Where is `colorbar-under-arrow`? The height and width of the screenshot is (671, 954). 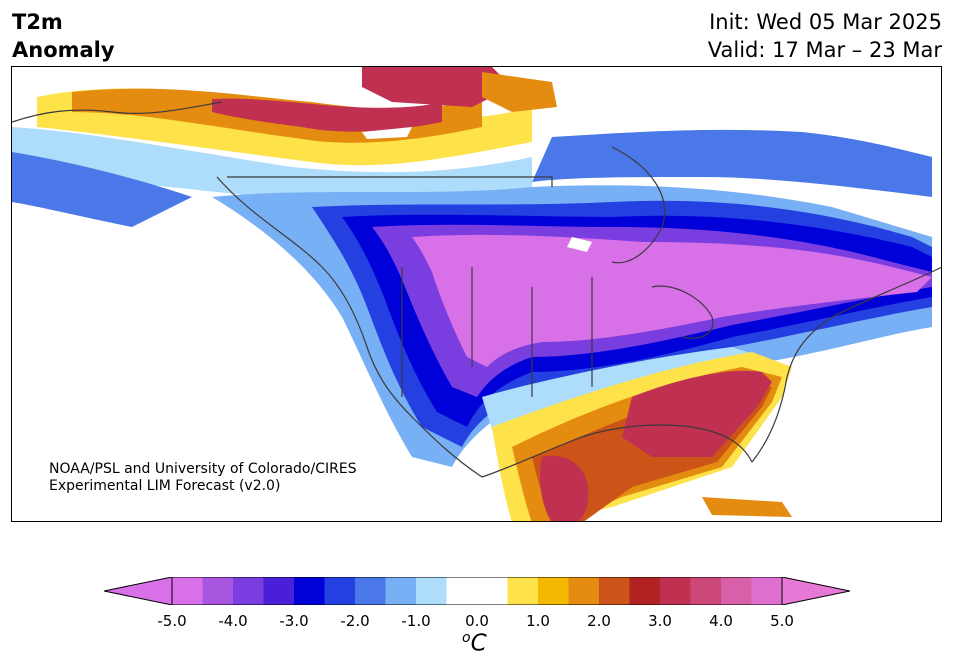 colorbar-under-arrow is located at coordinates (138, 591).